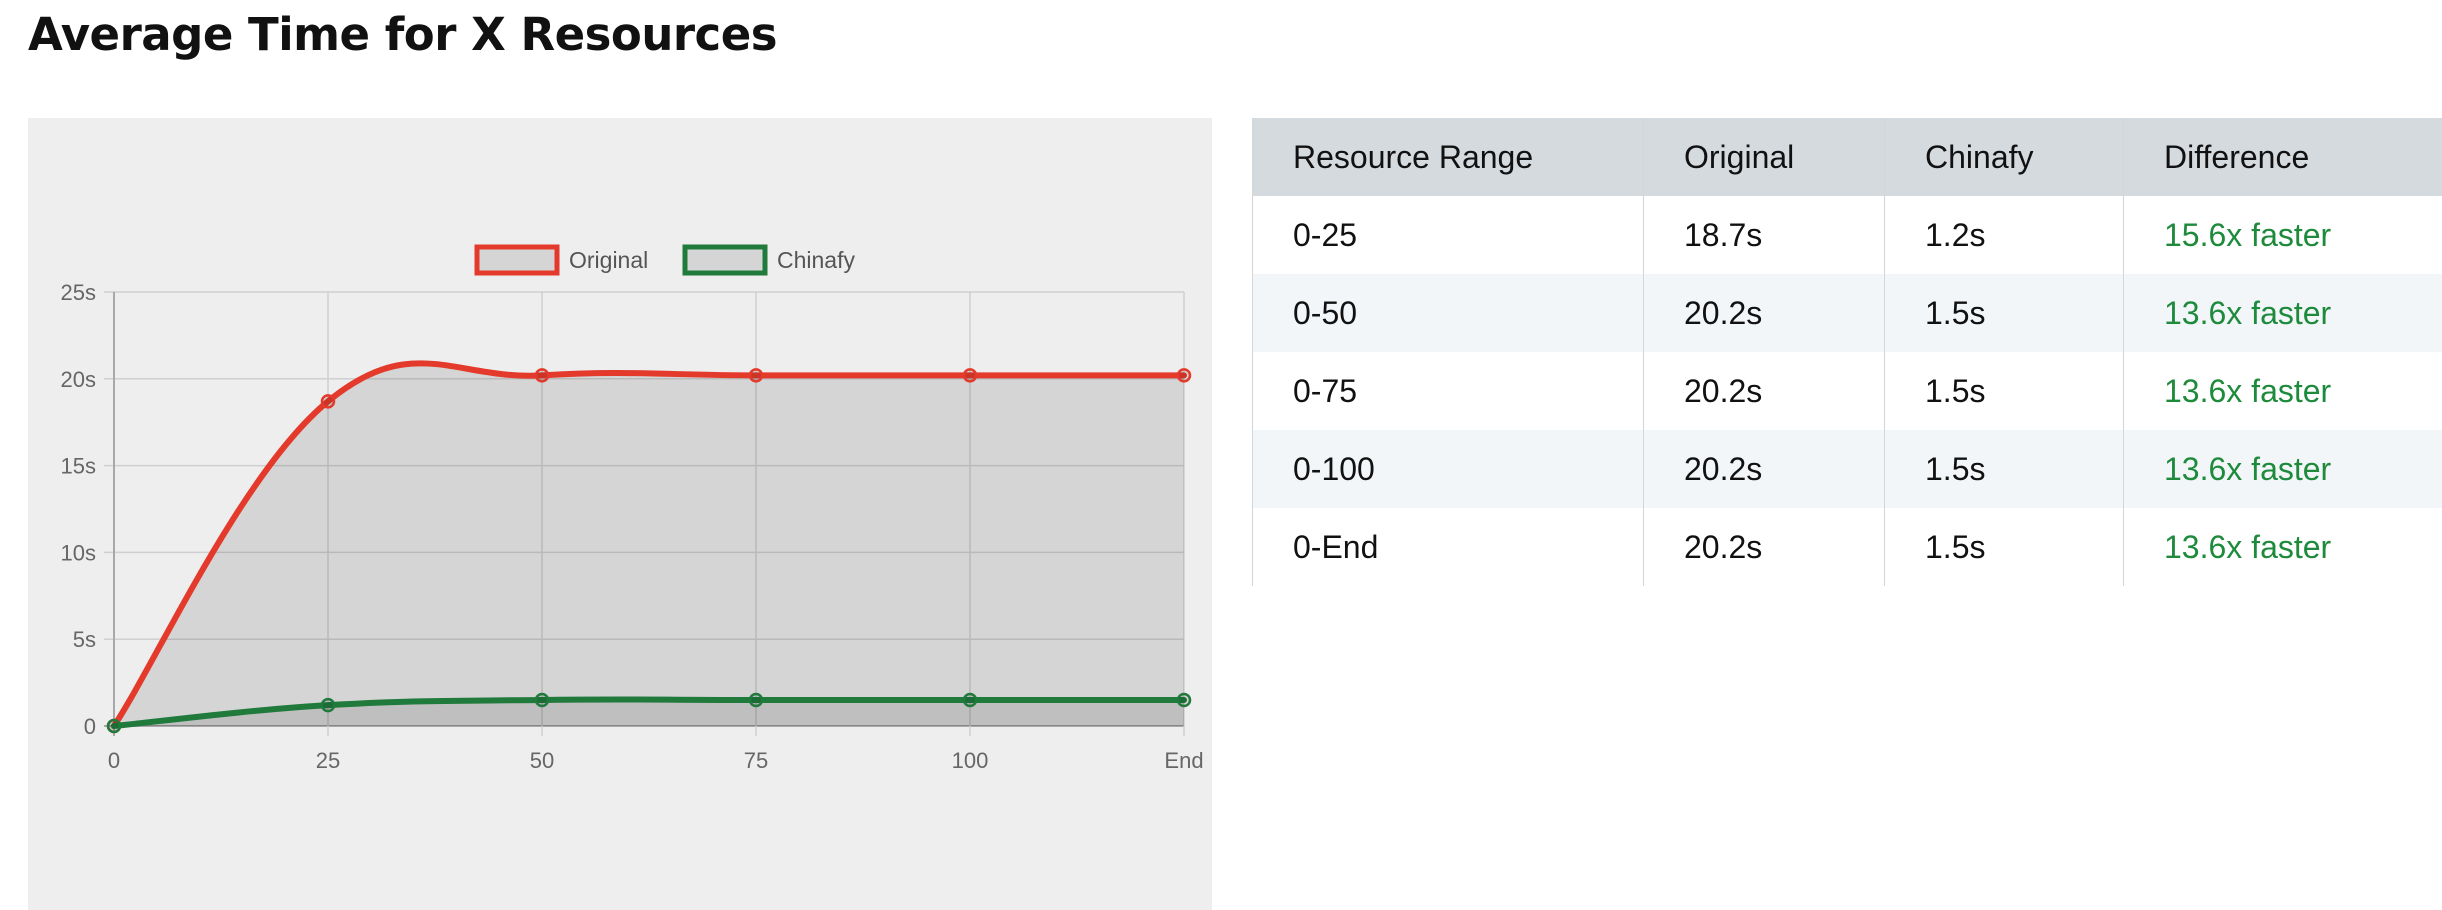 This screenshot has width=2442, height=910. Describe the element at coordinates (1448, 547) in the screenshot. I see `cell-range: 0-End` at that location.